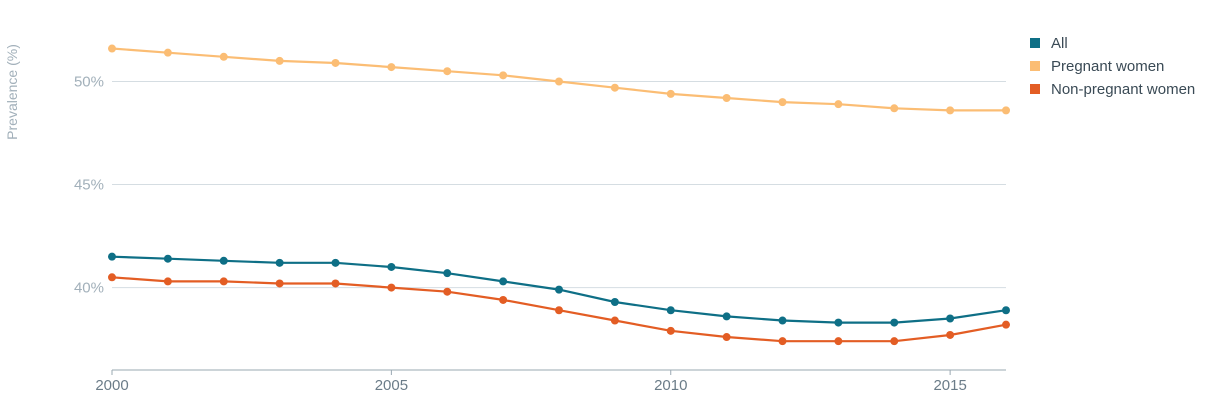 This screenshot has height=402, width=1230. Describe the element at coordinates (111, 385) in the screenshot. I see `x-tick-label: 2000` at that location.